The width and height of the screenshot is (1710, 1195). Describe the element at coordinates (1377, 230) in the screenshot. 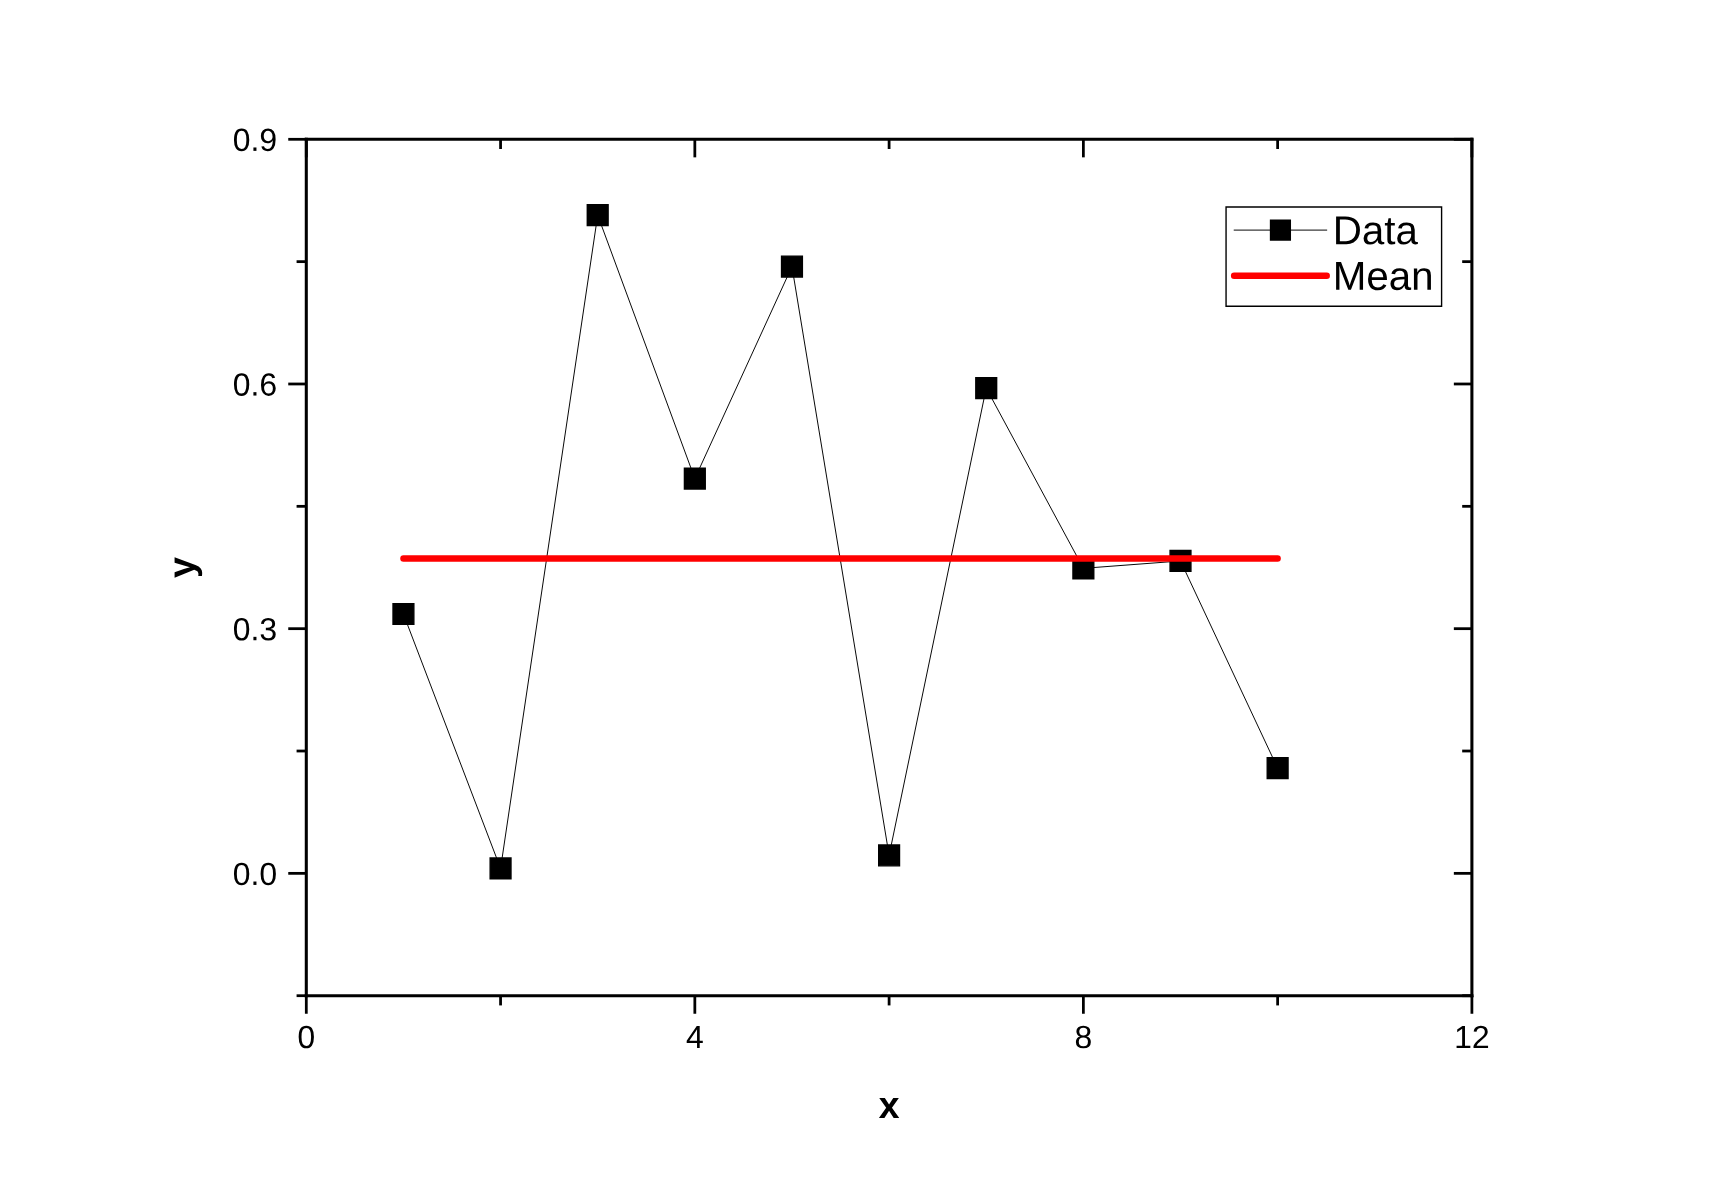

I see `legend-label: Data` at that location.